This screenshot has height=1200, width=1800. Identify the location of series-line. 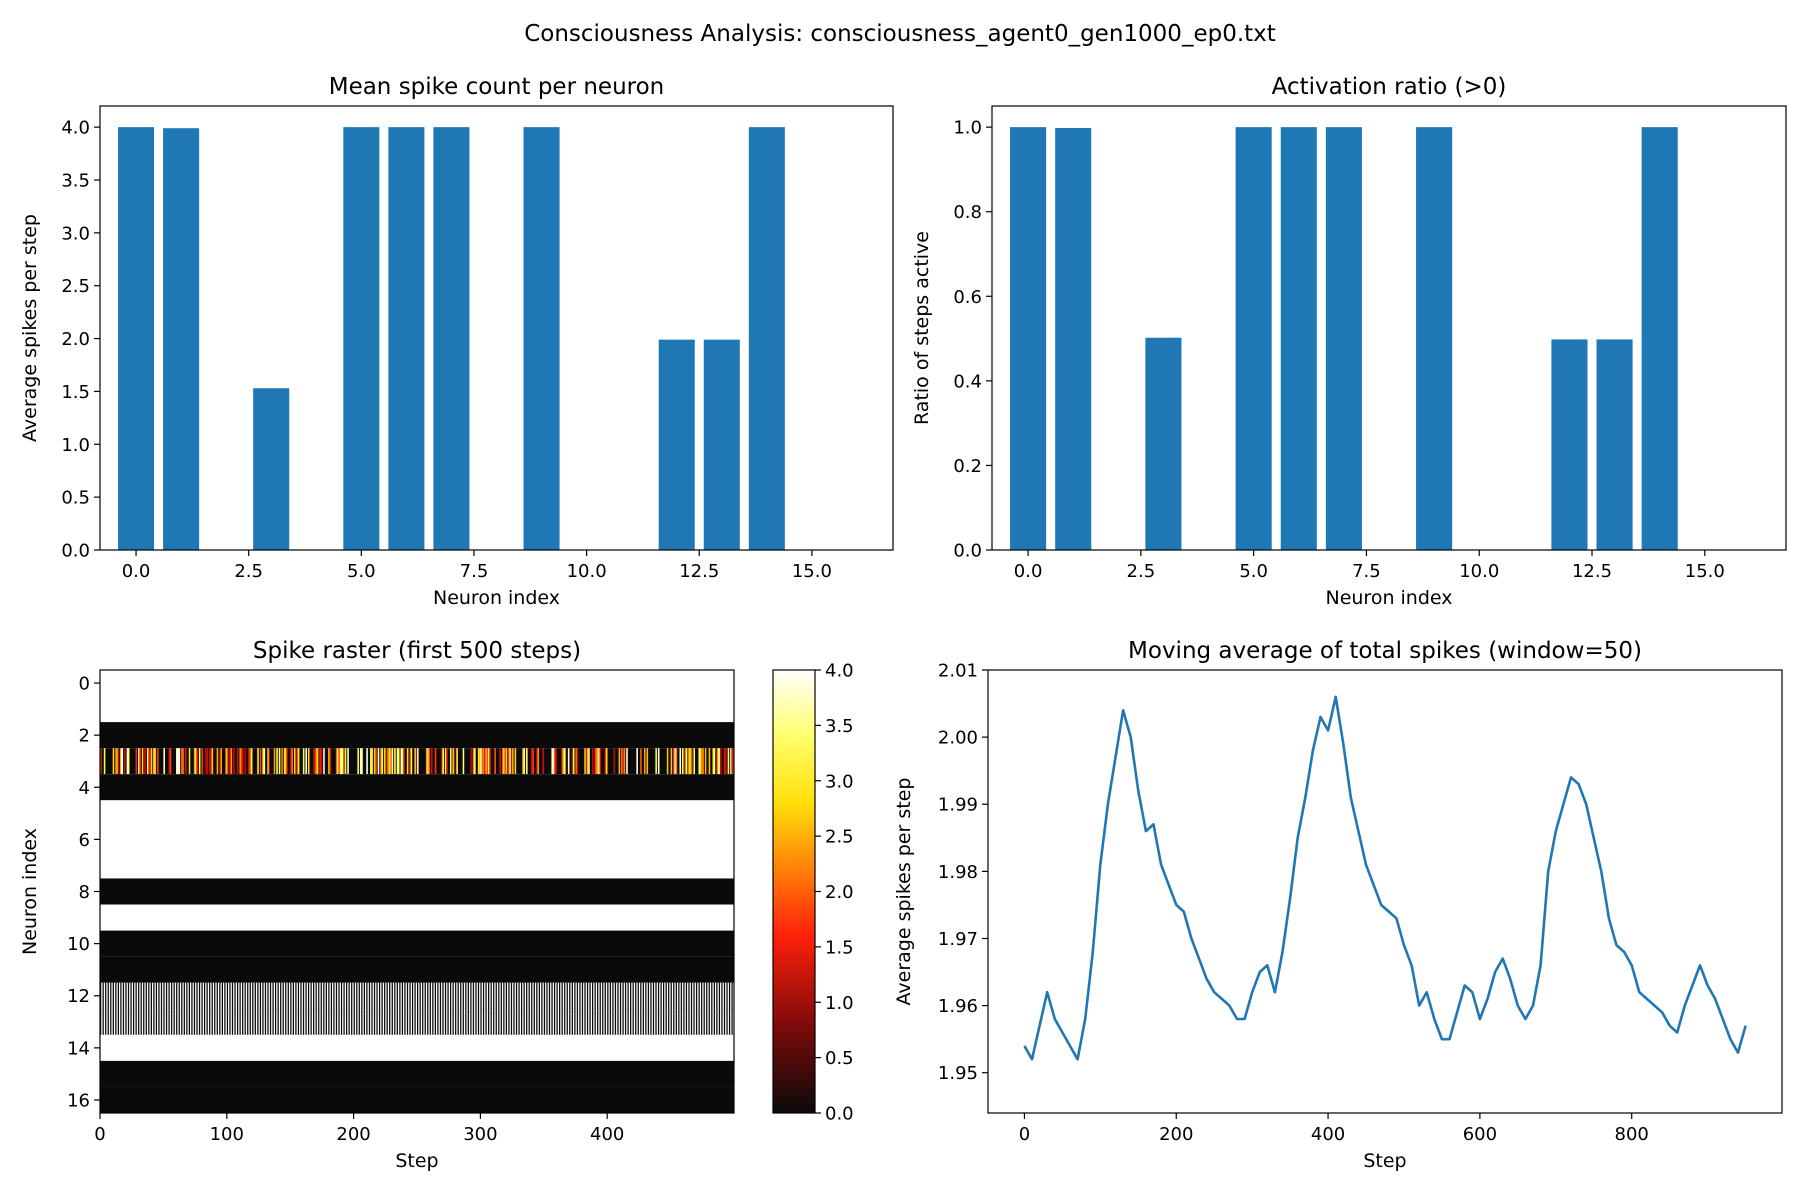
(1385, 878).